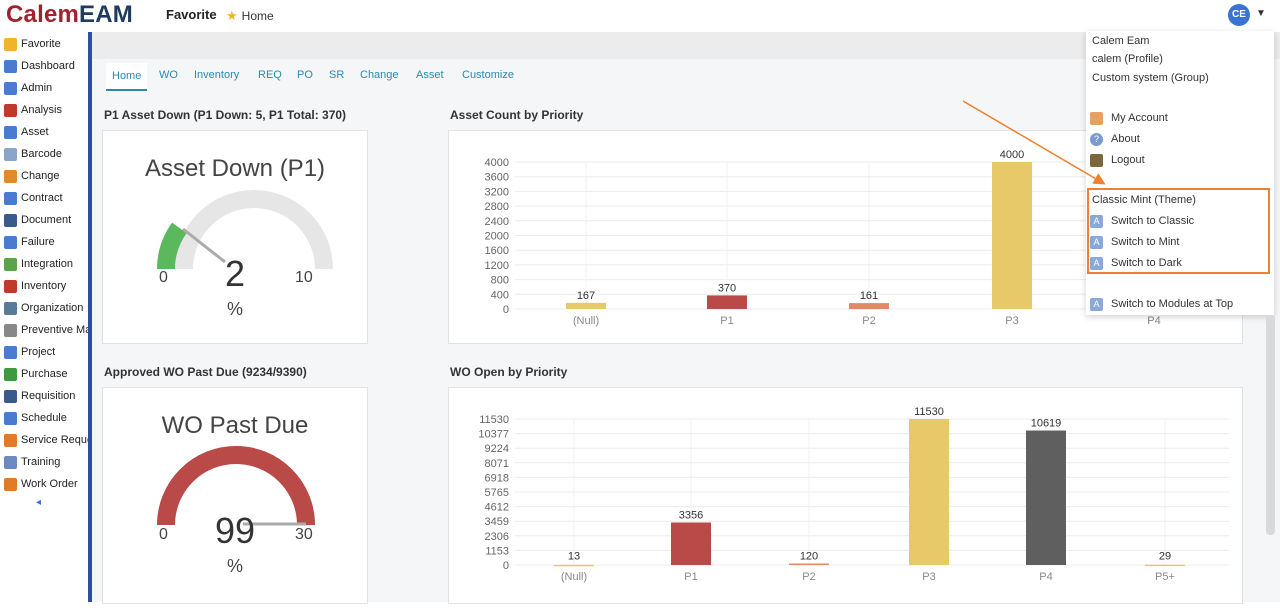 The image size is (1280, 608). What do you see at coordinates (488, 75) in the screenshot?
I see `tab-customize: Customize` at bounding box center [488, 75].